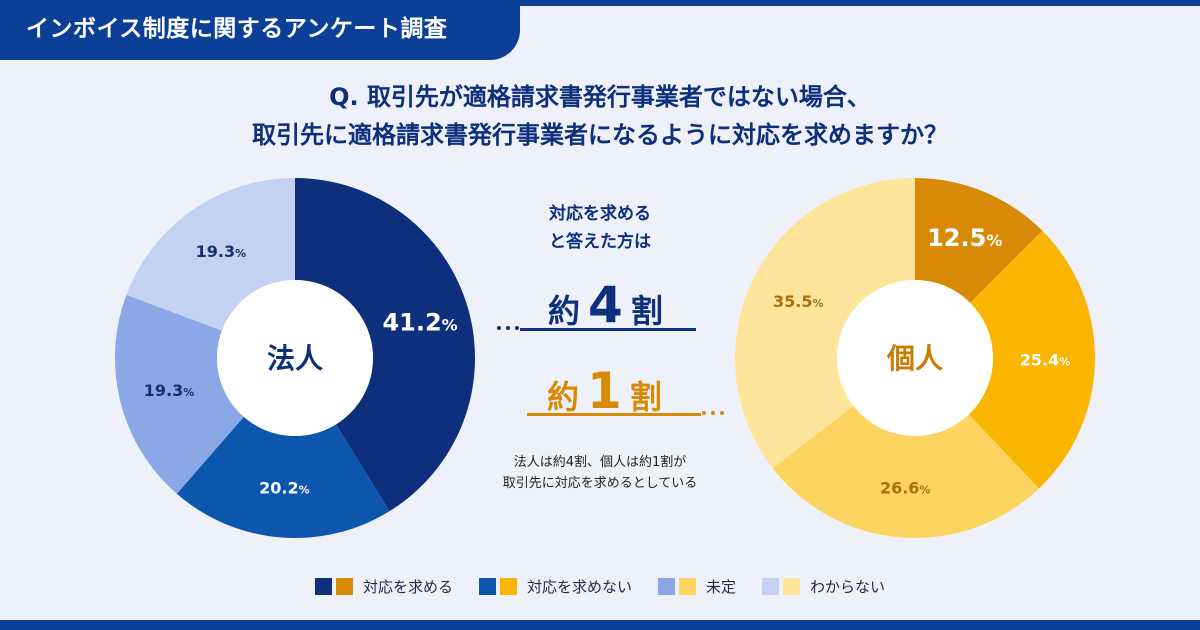  I want to click on individual-ratio-number: 1, so click(604, 391).